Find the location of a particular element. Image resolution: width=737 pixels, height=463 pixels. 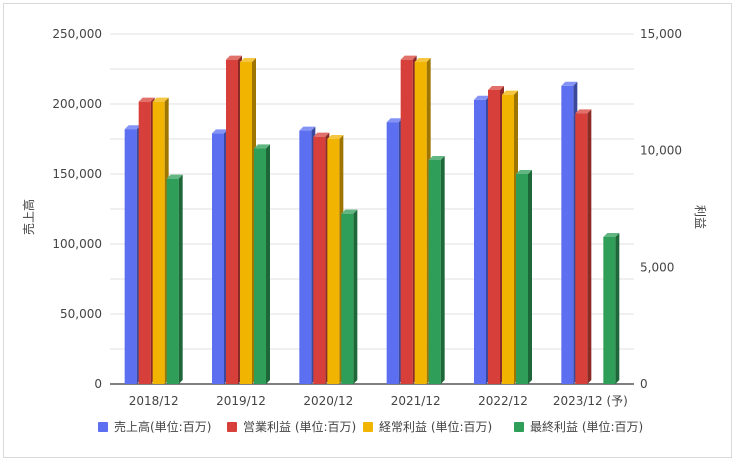

legend-label: 売上高(単位:百万) is located at coordinates (162, 426).